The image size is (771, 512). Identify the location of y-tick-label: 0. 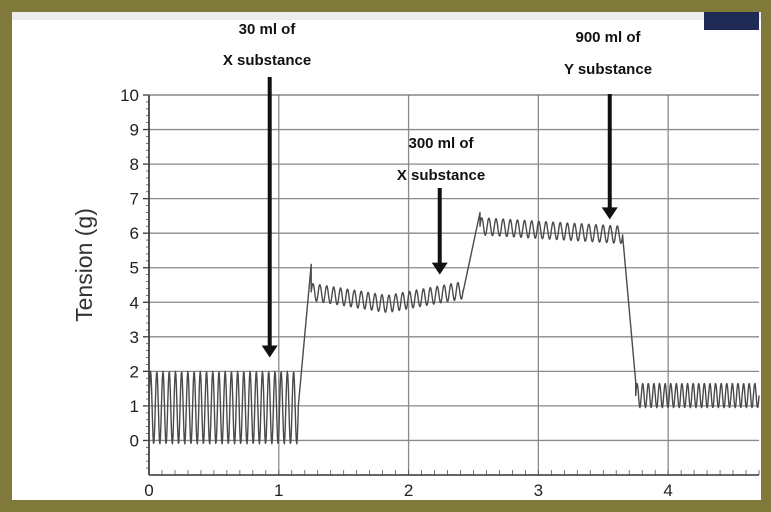
(134, 440).